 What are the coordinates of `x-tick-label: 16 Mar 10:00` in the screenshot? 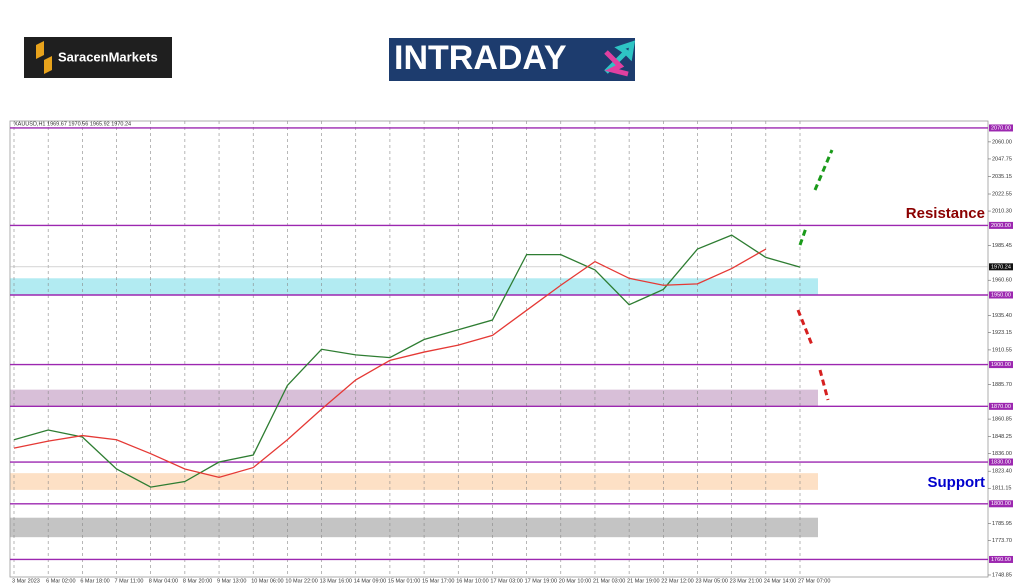 It's located at (472, 581).